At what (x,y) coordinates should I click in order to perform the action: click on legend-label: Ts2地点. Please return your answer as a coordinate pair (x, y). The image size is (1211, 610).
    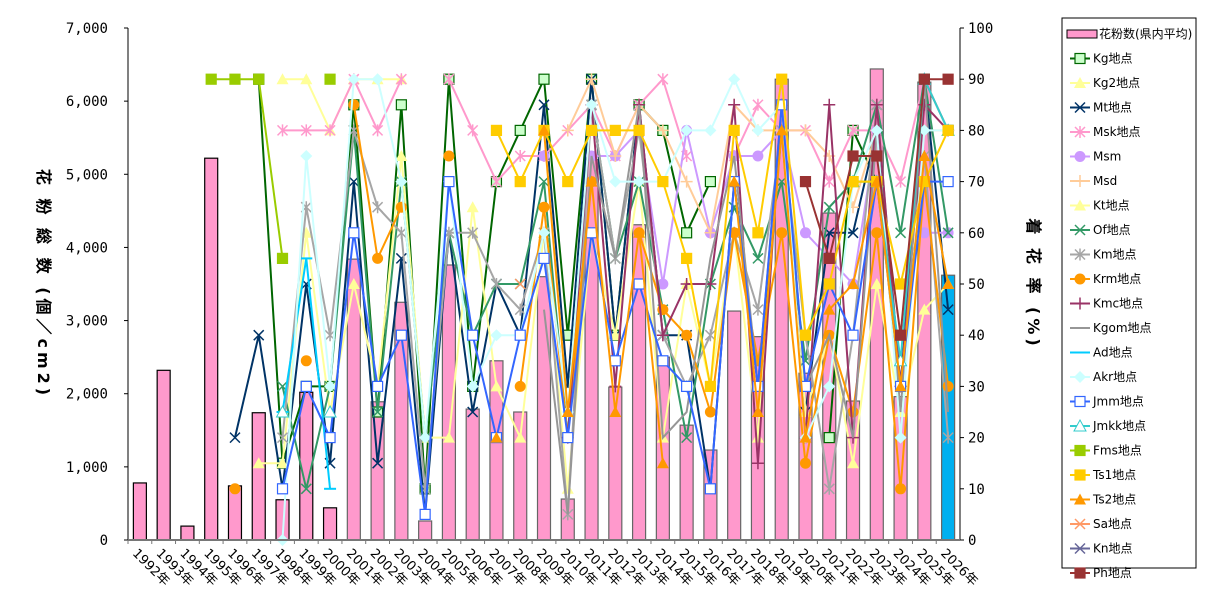
    Looking at the image, I should click on (1114, 500).